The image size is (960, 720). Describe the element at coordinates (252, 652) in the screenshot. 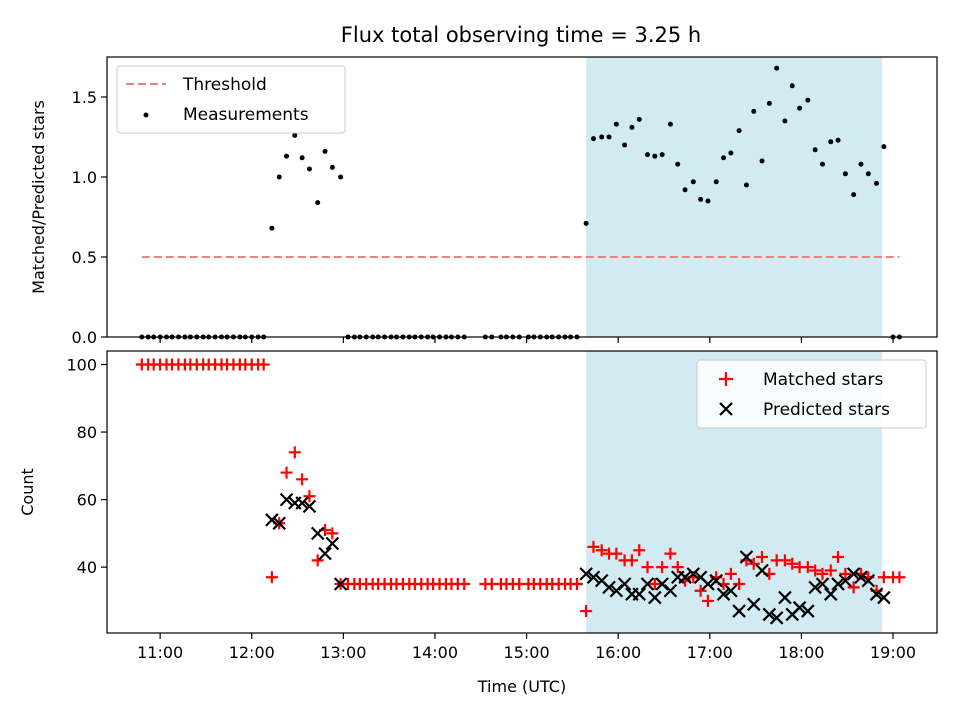

I see `x-tick-label: 12:00` at that location.